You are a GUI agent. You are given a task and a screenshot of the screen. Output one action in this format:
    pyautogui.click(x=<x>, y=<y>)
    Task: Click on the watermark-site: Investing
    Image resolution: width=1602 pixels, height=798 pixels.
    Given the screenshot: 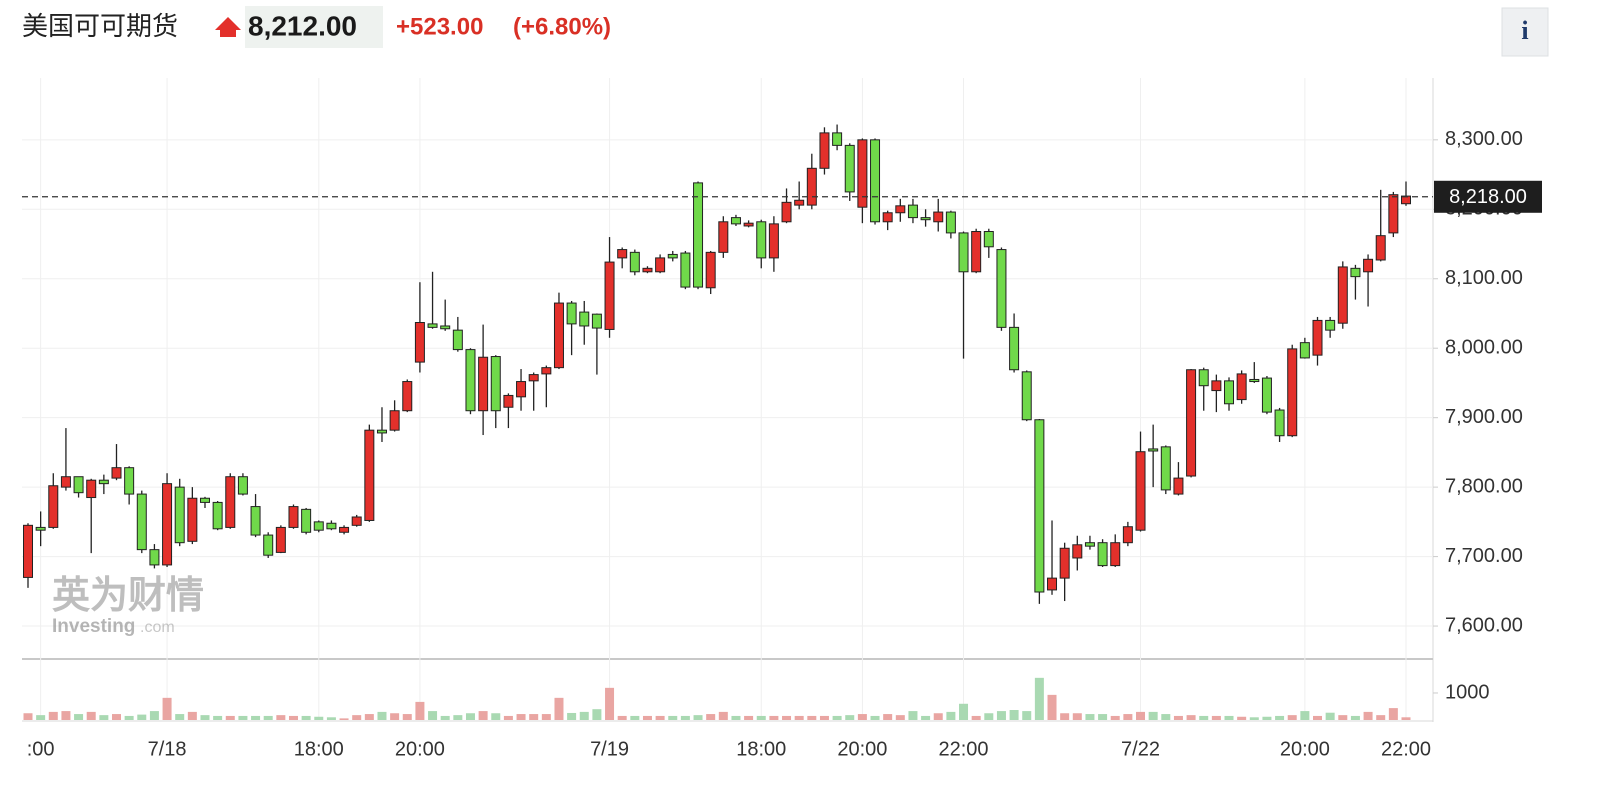 What is the action you would take?
    pyautogui.click(x=93, y=626)
    